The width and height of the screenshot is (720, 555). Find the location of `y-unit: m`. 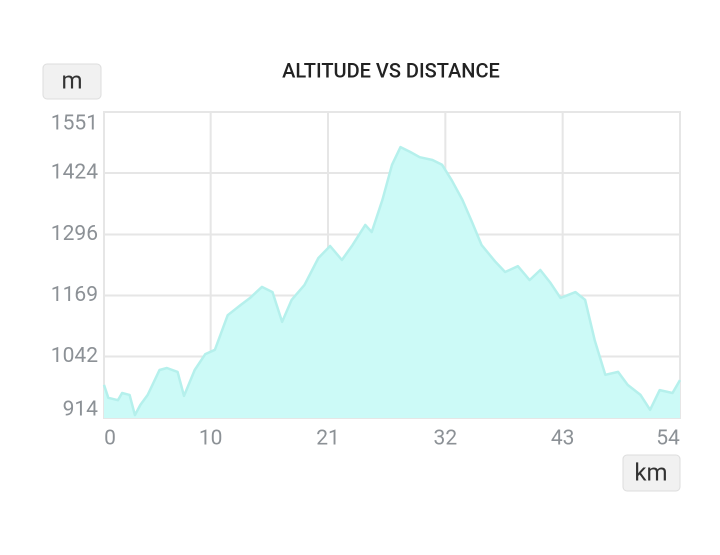

y-unit: m is located at coordinates (71, 80).